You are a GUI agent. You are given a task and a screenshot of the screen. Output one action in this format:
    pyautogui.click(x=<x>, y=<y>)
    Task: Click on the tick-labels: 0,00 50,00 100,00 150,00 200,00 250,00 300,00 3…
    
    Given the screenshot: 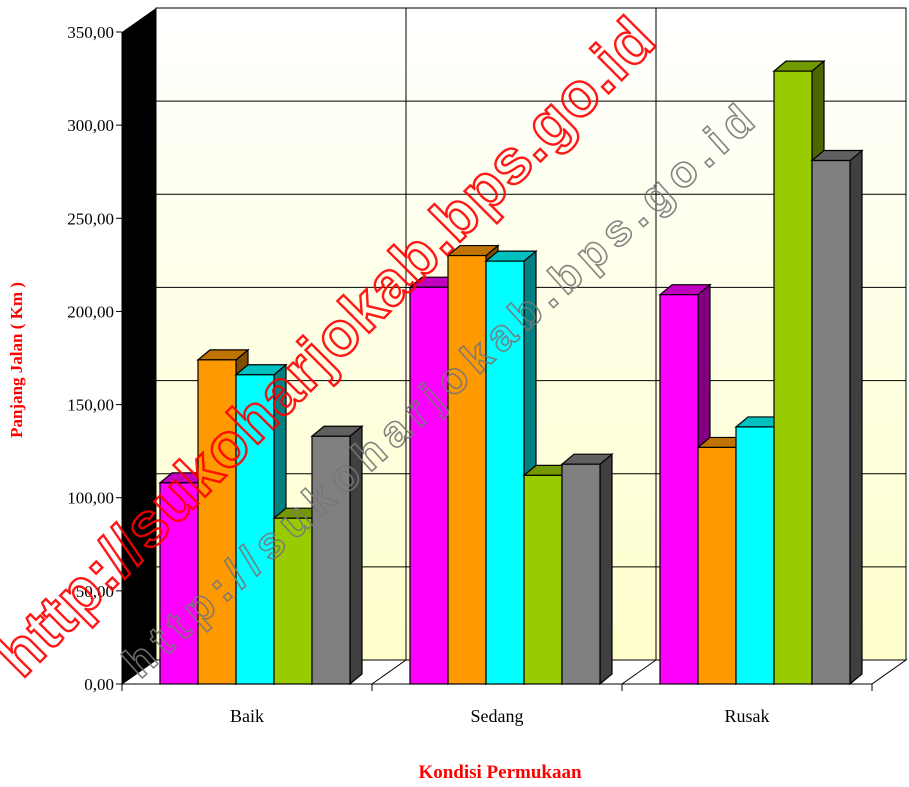 What is the action you would take?
    pyautogui.click(x=90, y=358)
    